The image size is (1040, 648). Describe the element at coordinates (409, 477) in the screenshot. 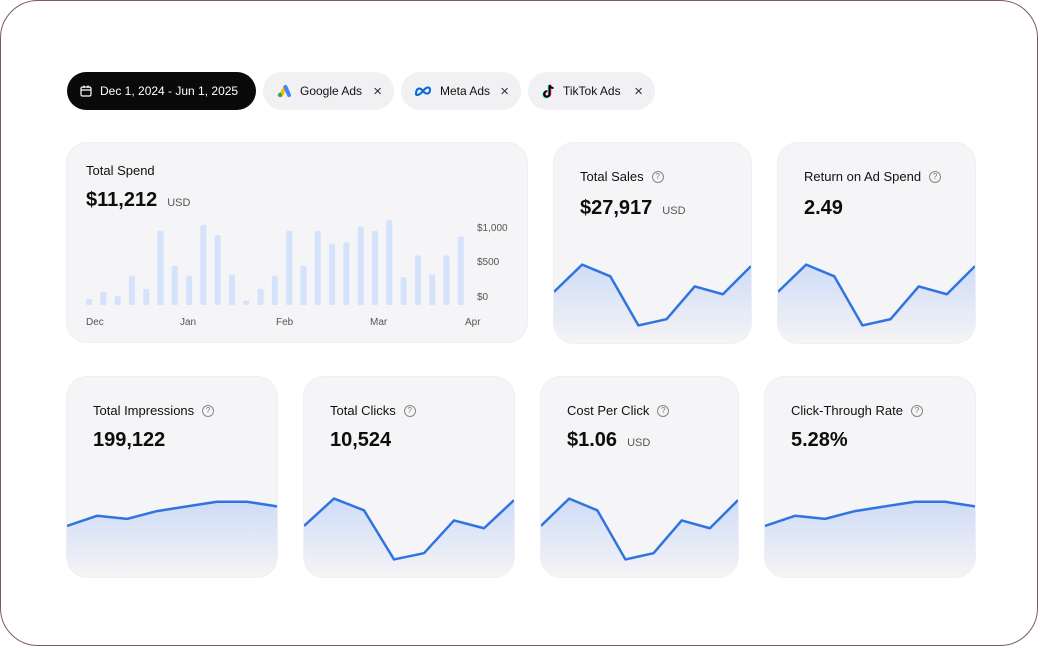

I see `total-clicks-card: Total Clicks? 10,524` at that location.